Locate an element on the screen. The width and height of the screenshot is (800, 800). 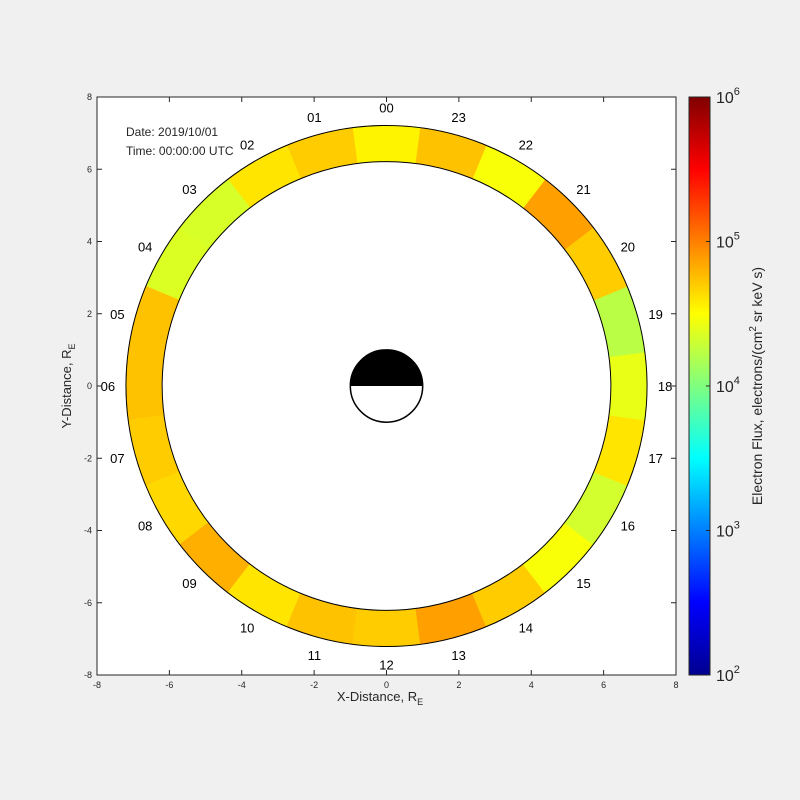
mlt-label-14: 14 is located at coordinates (526, 627).